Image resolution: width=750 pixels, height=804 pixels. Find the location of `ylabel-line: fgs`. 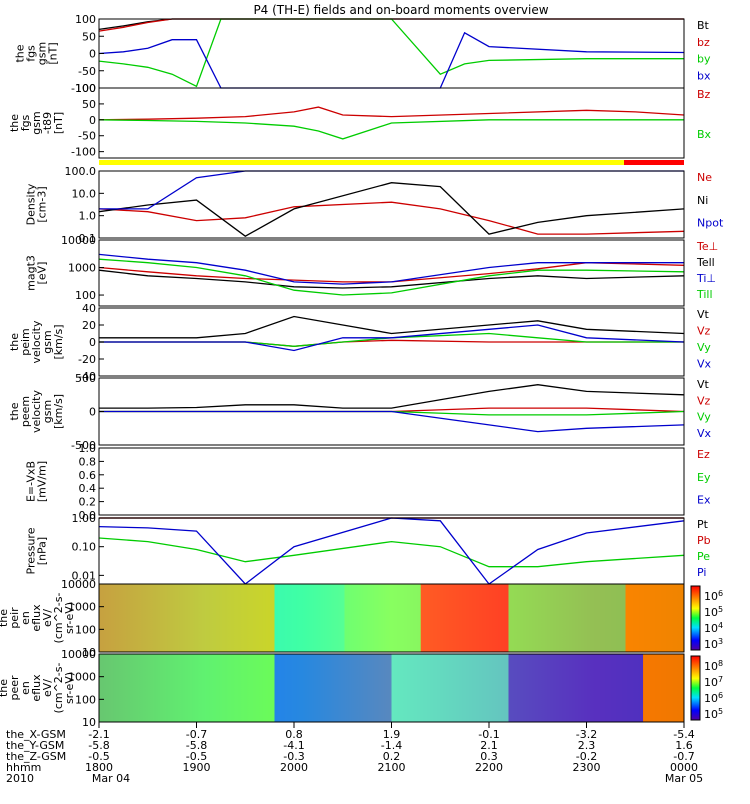

ylabel-line: fgs is located at coordinates (31, 53).